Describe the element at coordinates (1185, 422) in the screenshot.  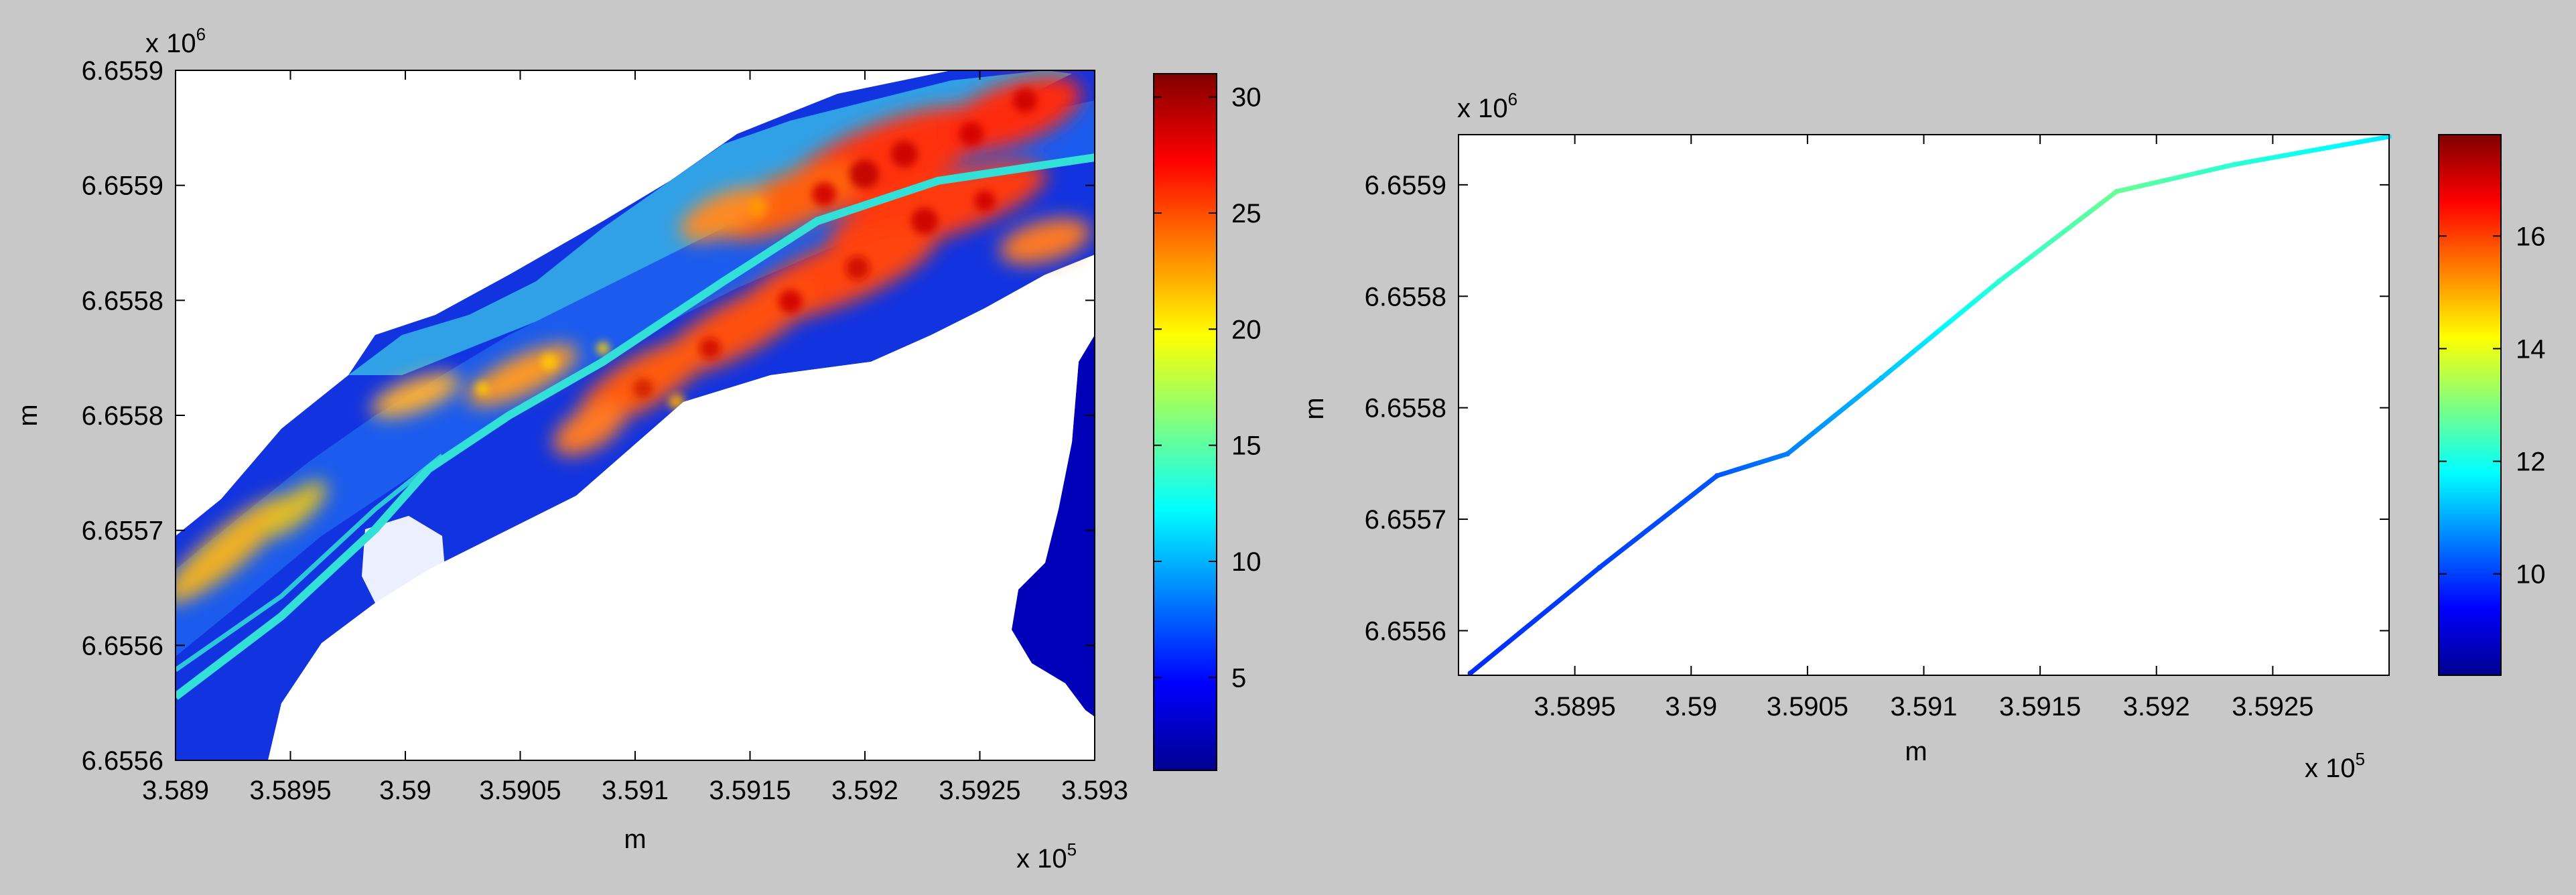
I see `heatmap-colorbar` at that location.